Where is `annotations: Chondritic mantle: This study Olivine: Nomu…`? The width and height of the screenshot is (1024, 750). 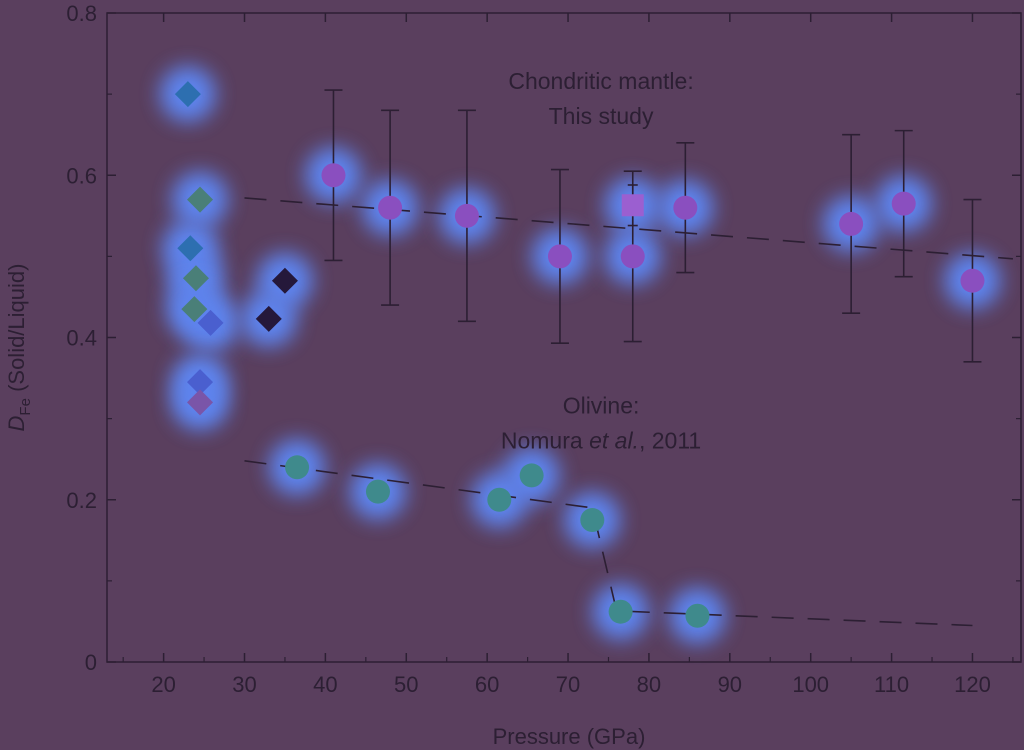 annotations: Chondritic mantle: This study Olivine: Nomu… is located at coordinates (601, 260).